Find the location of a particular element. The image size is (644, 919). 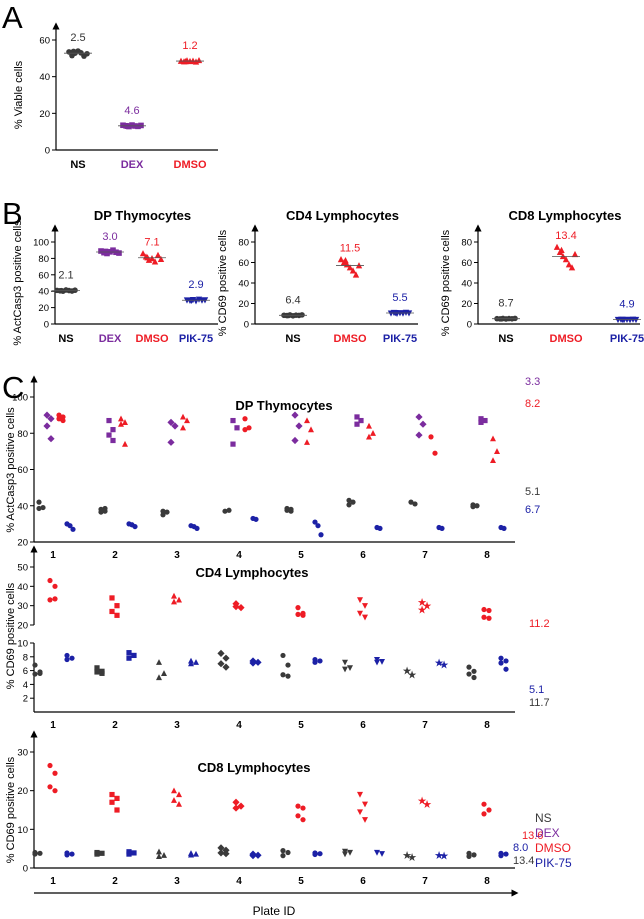

panel-b2-y-tick-label: 60 is located at coordinates (243, 263).